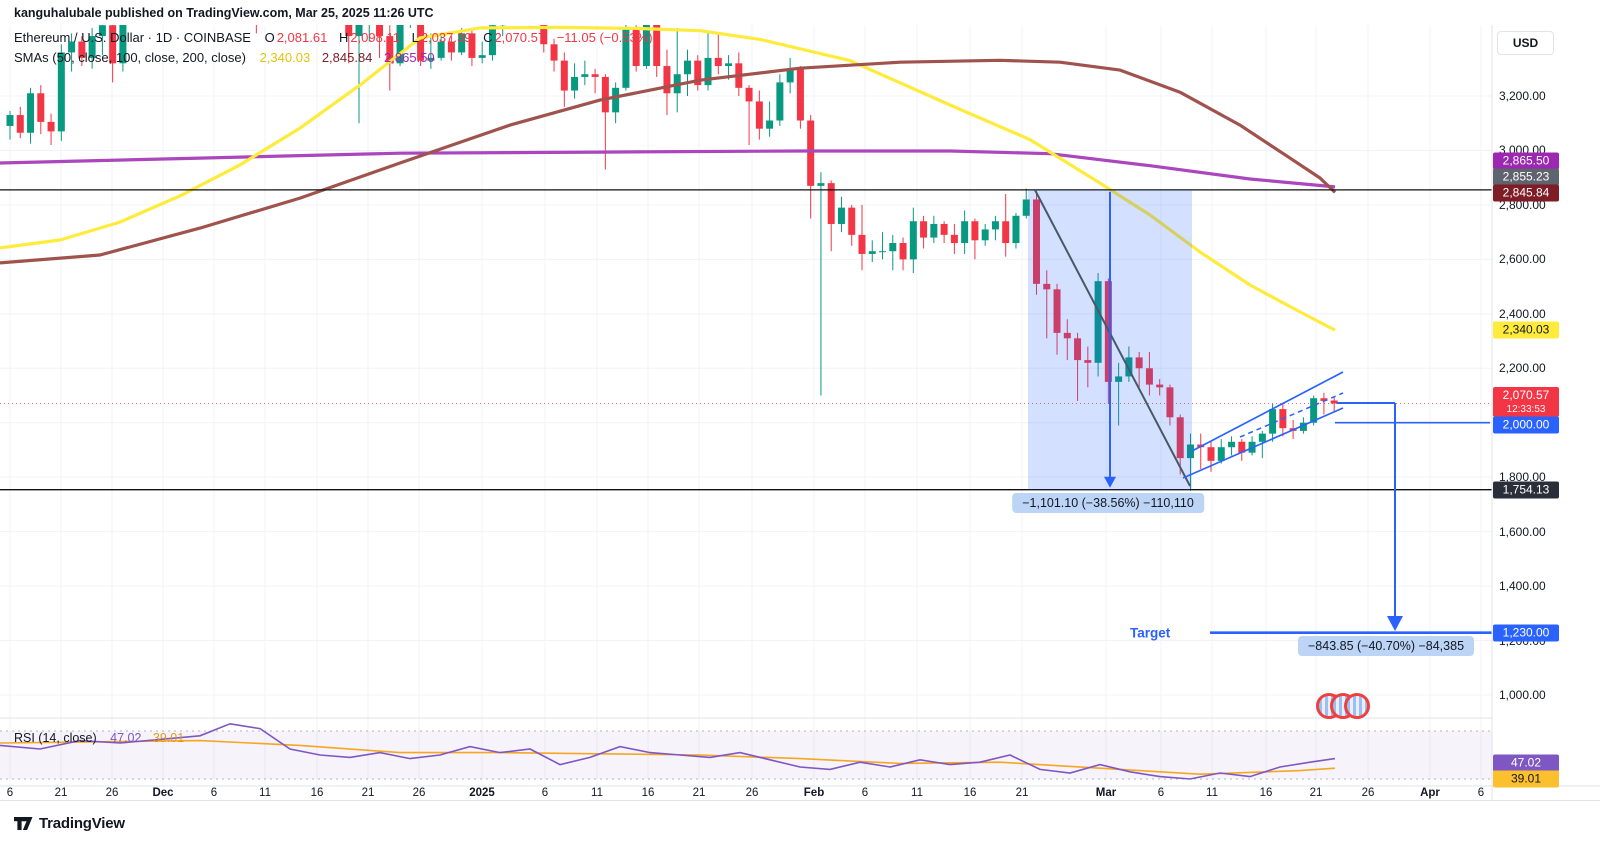 Image resolution: width=1600 pixels, height=846 pixels. Describe the element at coordinates (1357, 706) in the screenshot. I see `globe-sticker-icon` at that location.